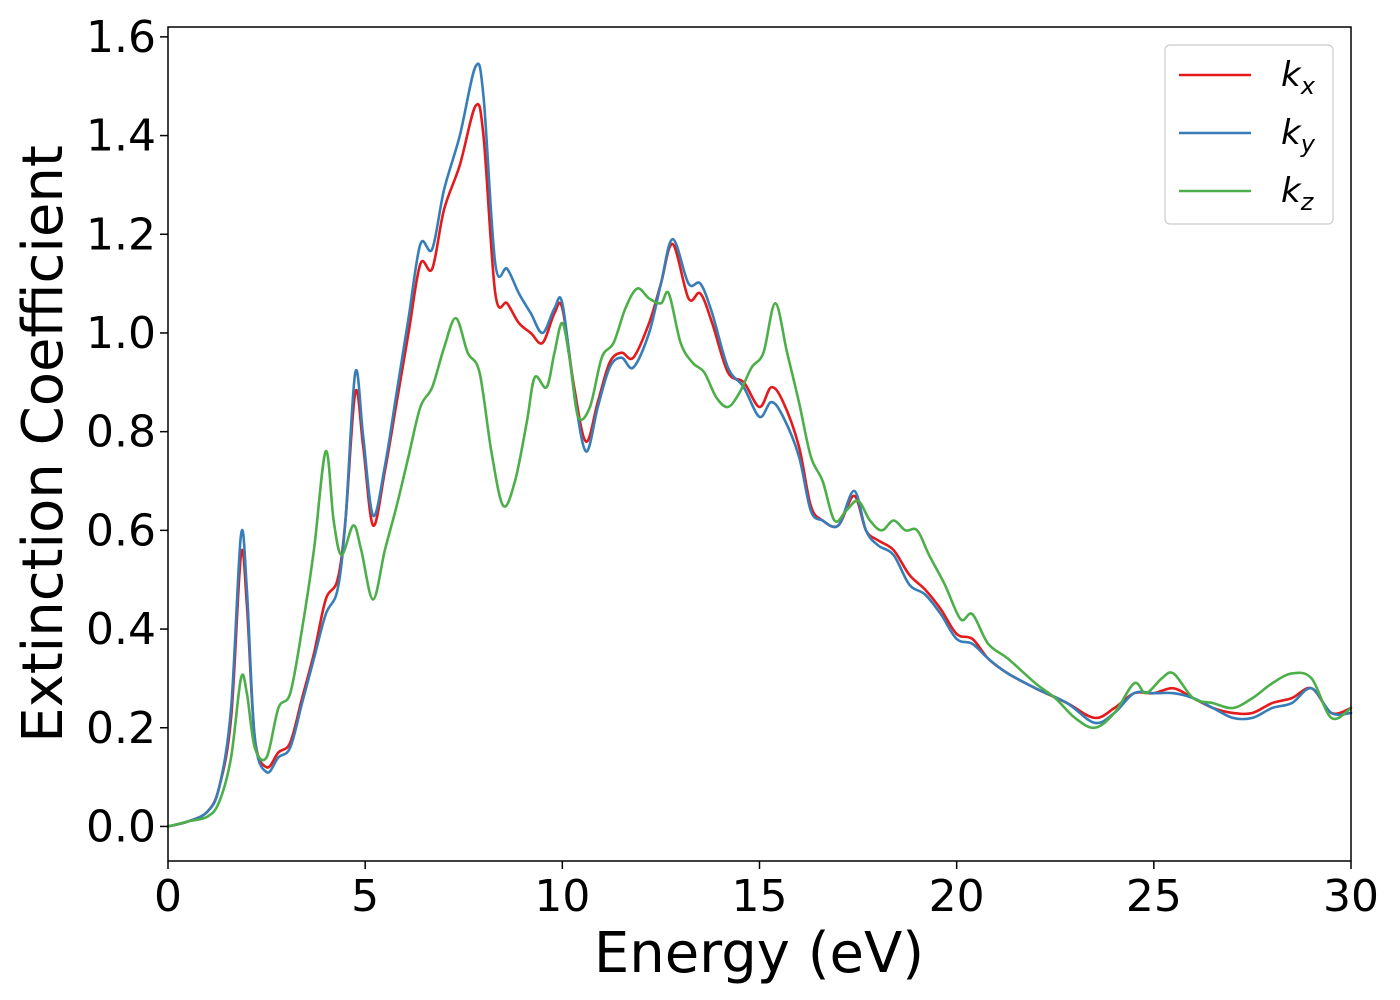 The width and height of the screenshot is (1400, 1000). Describe the element at coordinates (121, 826) in the screenshot. I see `y-tick-label: 0.0` at that location.